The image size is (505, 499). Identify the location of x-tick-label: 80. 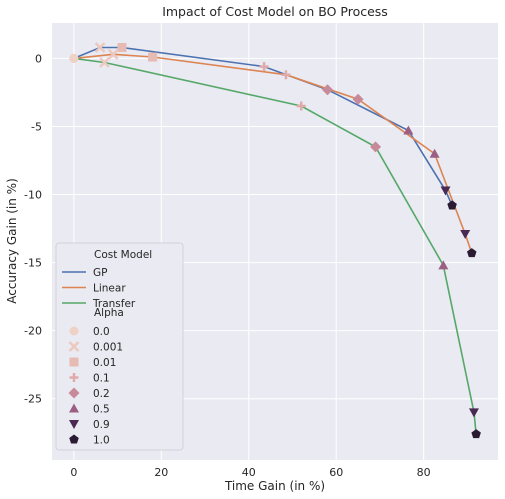
(424, 472).